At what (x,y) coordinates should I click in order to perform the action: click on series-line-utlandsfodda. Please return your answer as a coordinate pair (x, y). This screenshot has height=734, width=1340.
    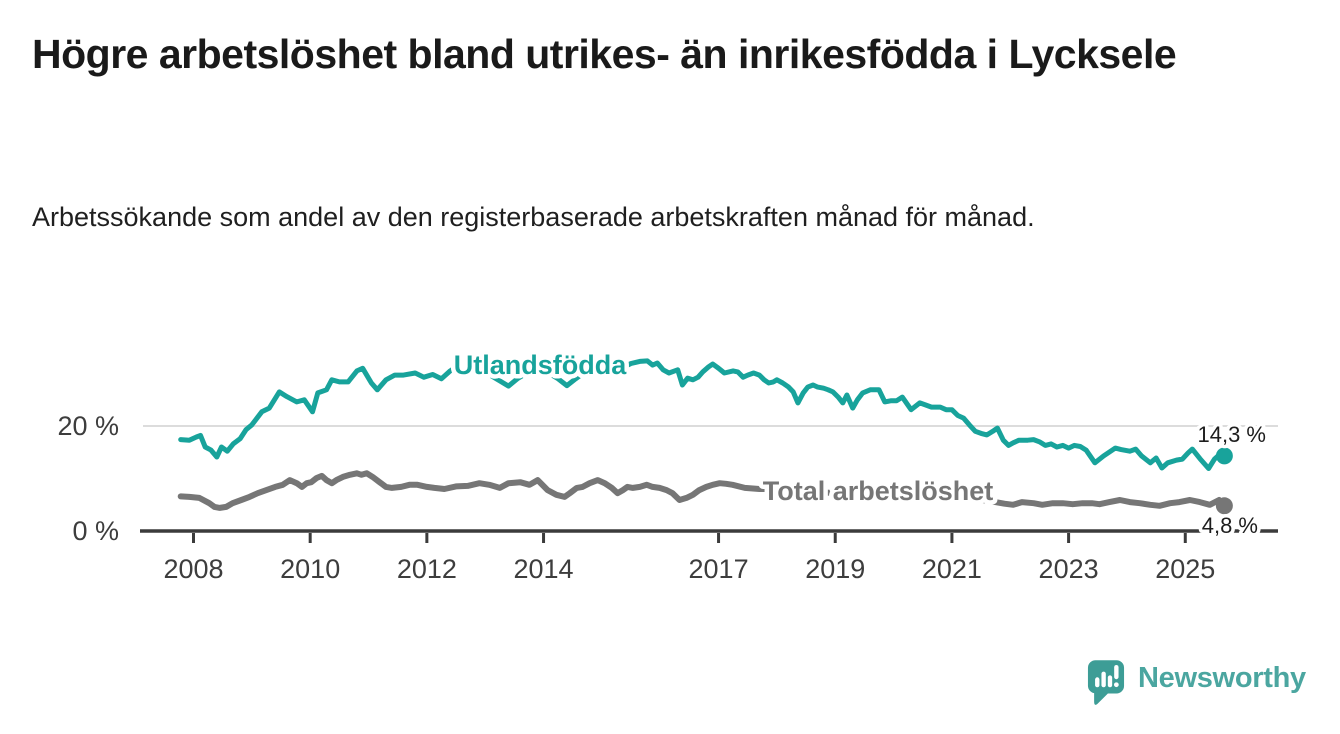
    Looking at the image, I should click on (702, 414).